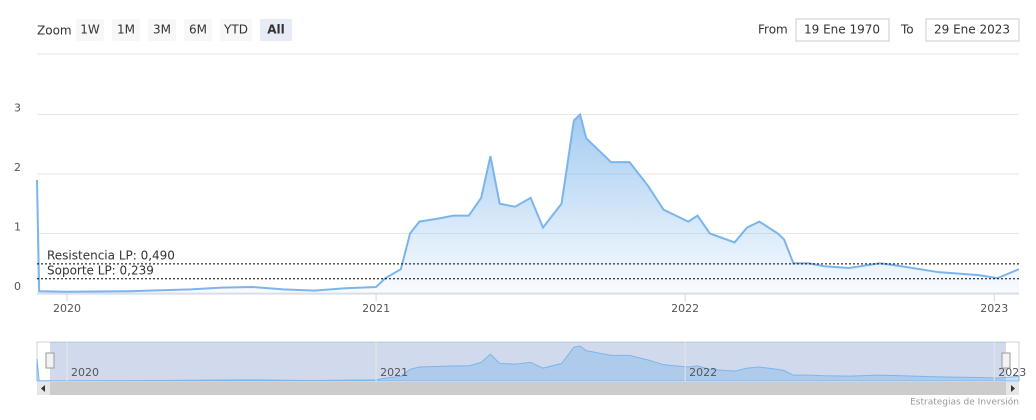 The width and height of the screenshot is (1036, 420). I want to click on zoom-button-label: 6M, so click(198, 30).